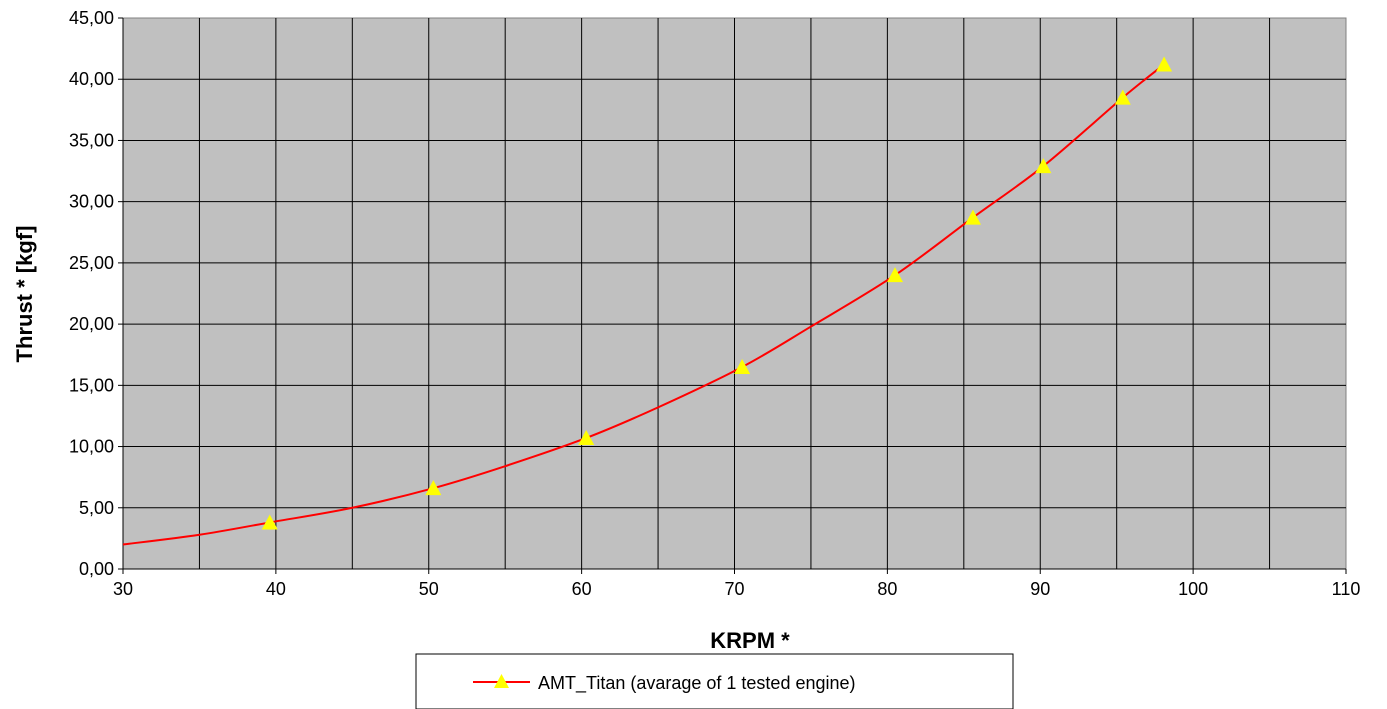  What do you see at coordinates (96, 569) in the screenshot?
I see `y-tick-label: 0,00` at bounding box center [96, 569].